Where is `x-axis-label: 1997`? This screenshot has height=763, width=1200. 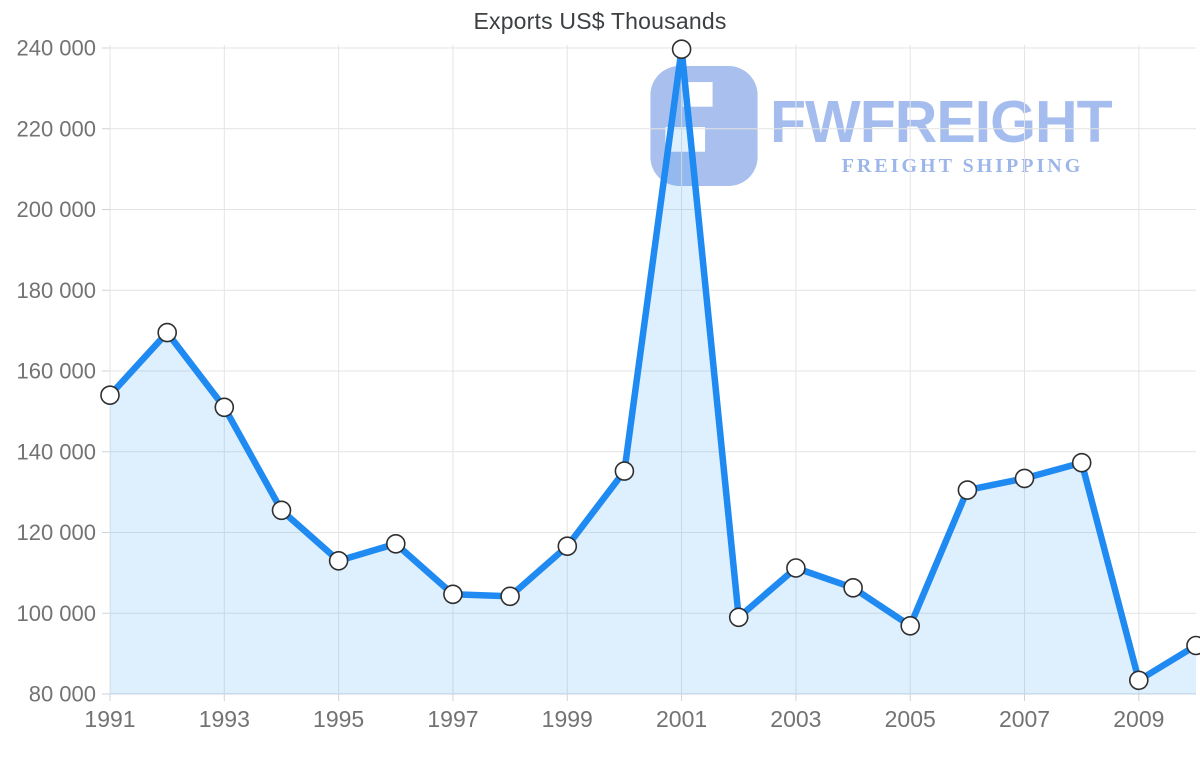 x-axis-label: 1997 is located at coordinates (452, 719).